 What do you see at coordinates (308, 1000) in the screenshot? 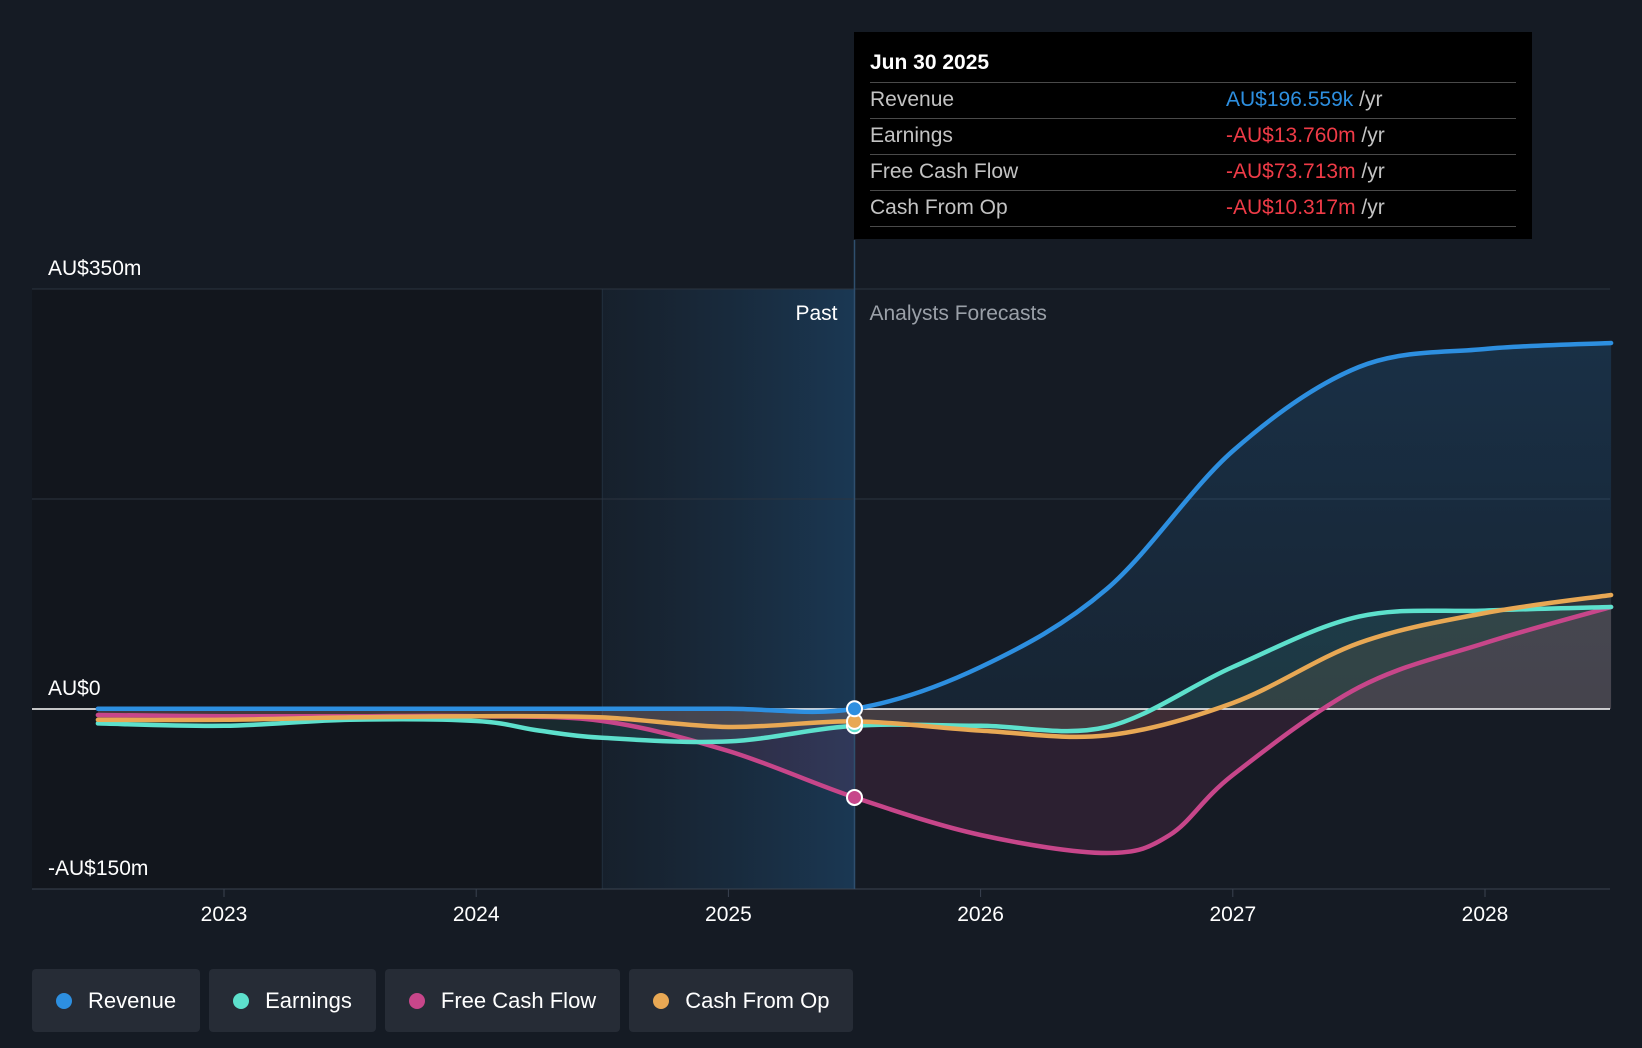
I see `legend-label: Earnings` at bounding box center [308, 1000].